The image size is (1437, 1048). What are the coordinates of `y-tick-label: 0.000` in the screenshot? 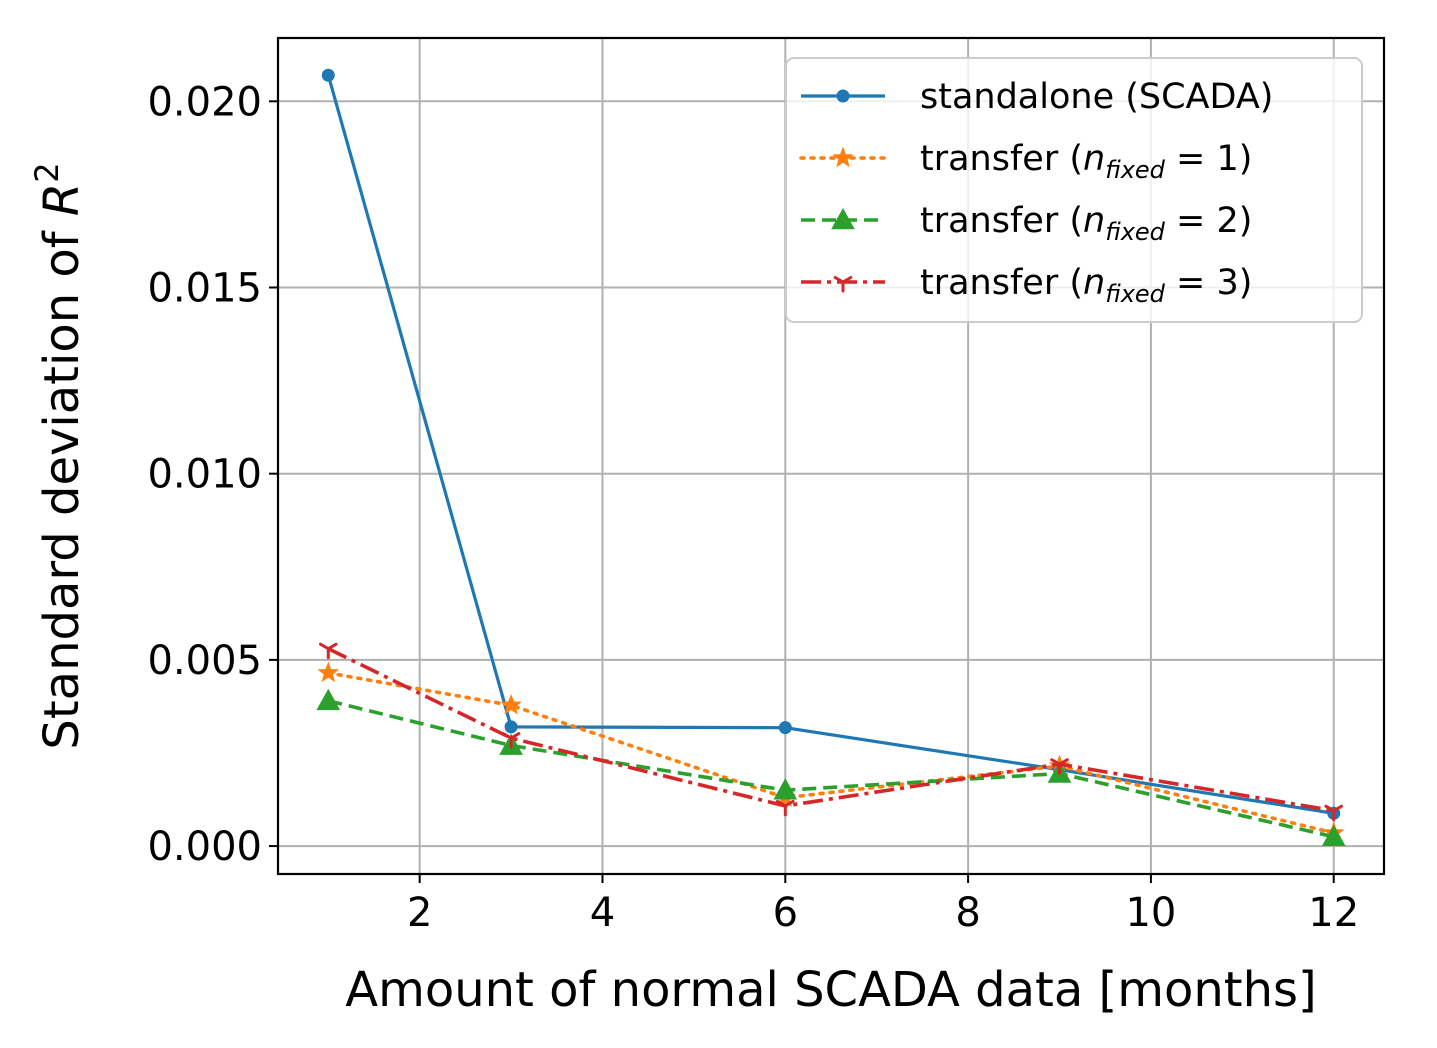 It's located at (204, 847).